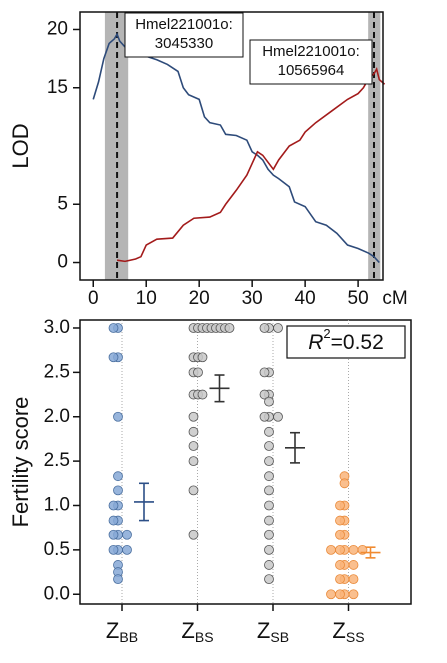 Image resolution: width=447 pixels, height=663 pixels. Describe the element at coordinates (326, 333) in the screenshot. I see `r2-exponent: 2` at that location.